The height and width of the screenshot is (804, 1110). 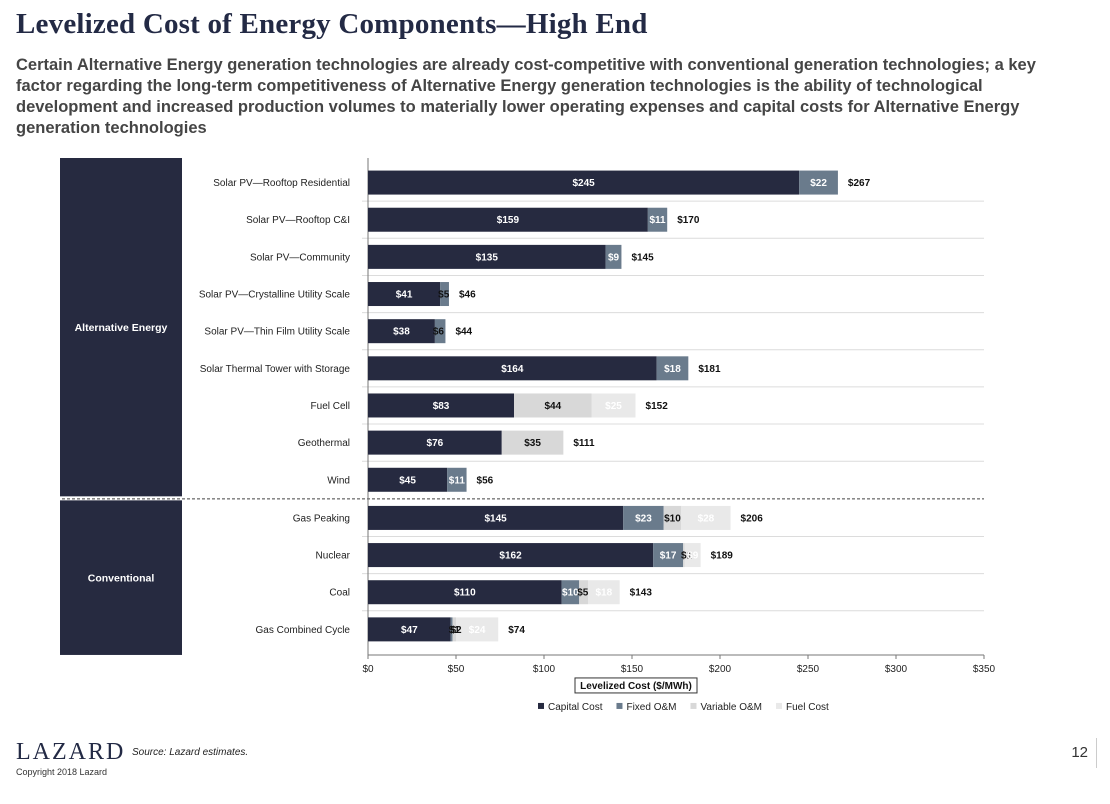 I want to click on bar-data-label: $83, so click(x=441, y=406).